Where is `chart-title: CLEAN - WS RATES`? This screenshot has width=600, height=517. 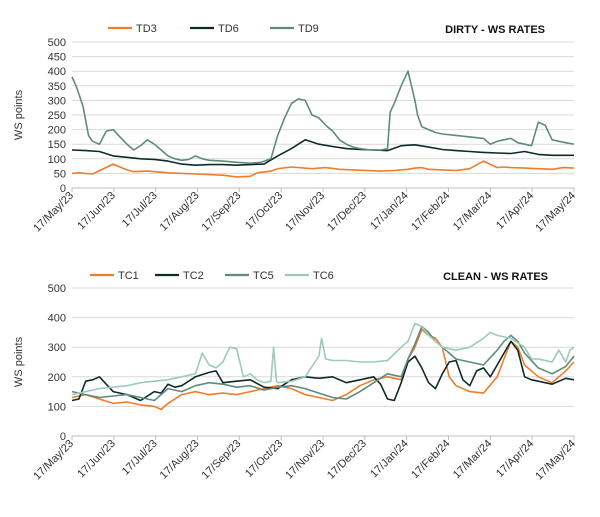 chart-title: CLEAN - WS RATES is located at coordinates (495, 277).